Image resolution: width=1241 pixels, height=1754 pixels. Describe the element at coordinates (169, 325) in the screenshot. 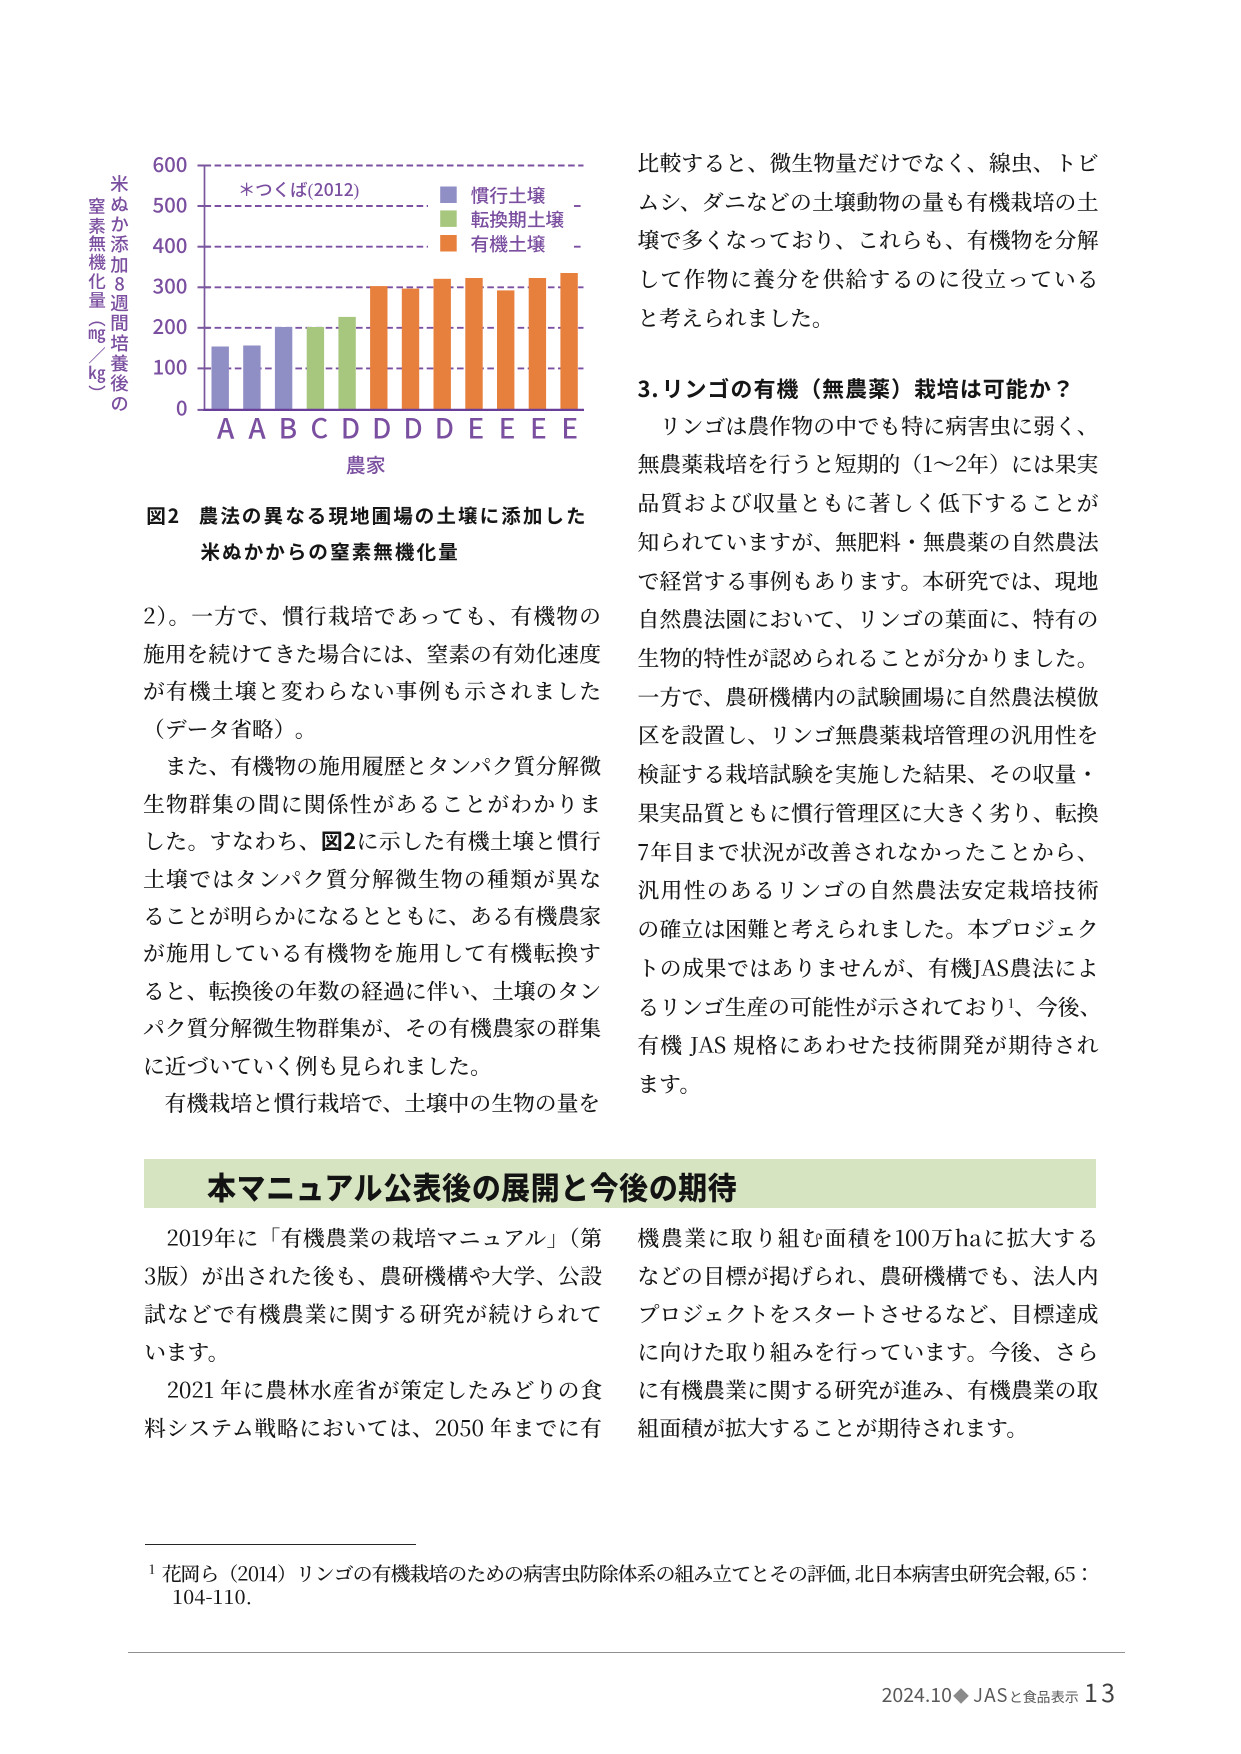

I see `svg-text: 200` at that location.